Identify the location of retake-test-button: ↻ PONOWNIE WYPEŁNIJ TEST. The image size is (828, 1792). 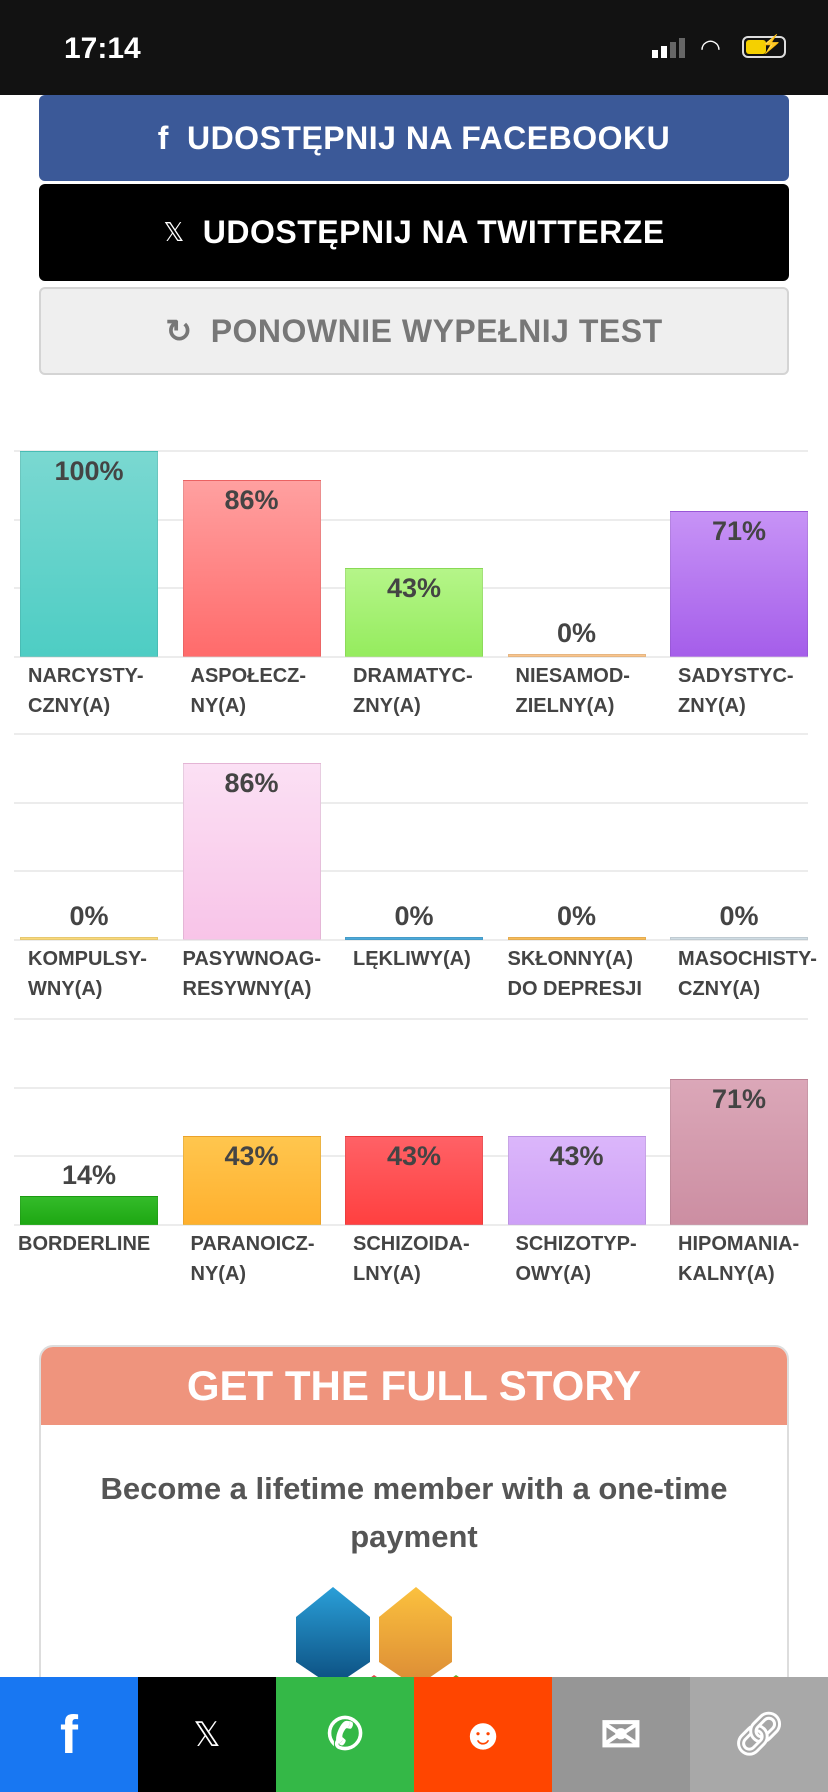
(414, 331).